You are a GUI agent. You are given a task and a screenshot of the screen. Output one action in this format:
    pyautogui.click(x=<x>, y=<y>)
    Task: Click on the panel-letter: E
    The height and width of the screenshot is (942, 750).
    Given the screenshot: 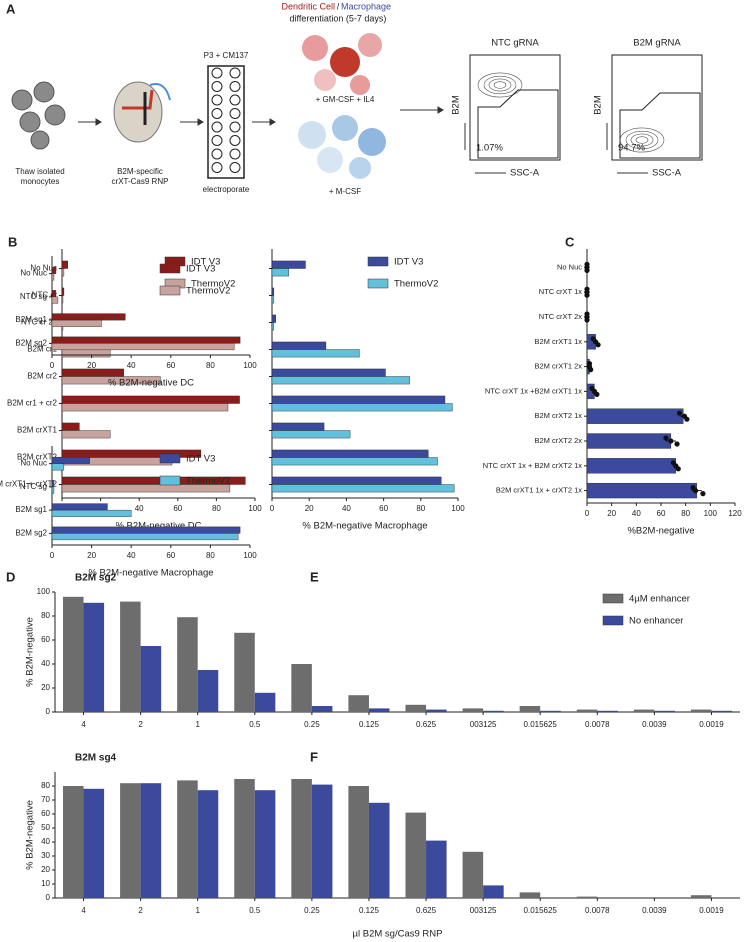 What is the action you would take?
    pyautogui.click(x=314, y=576)
    